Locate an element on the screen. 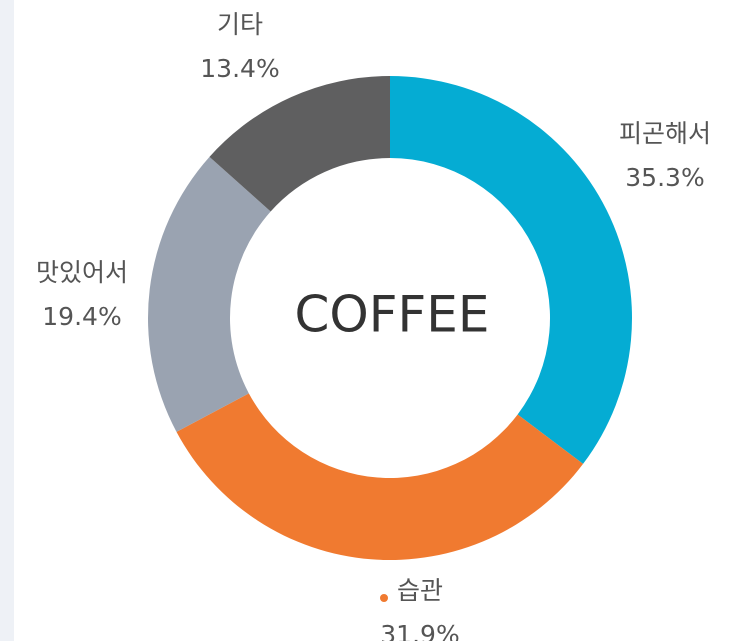 Image resolution: width=749 pixels, height=641 pixels. value-label: 13.4% is located at coordinates (239, 68).